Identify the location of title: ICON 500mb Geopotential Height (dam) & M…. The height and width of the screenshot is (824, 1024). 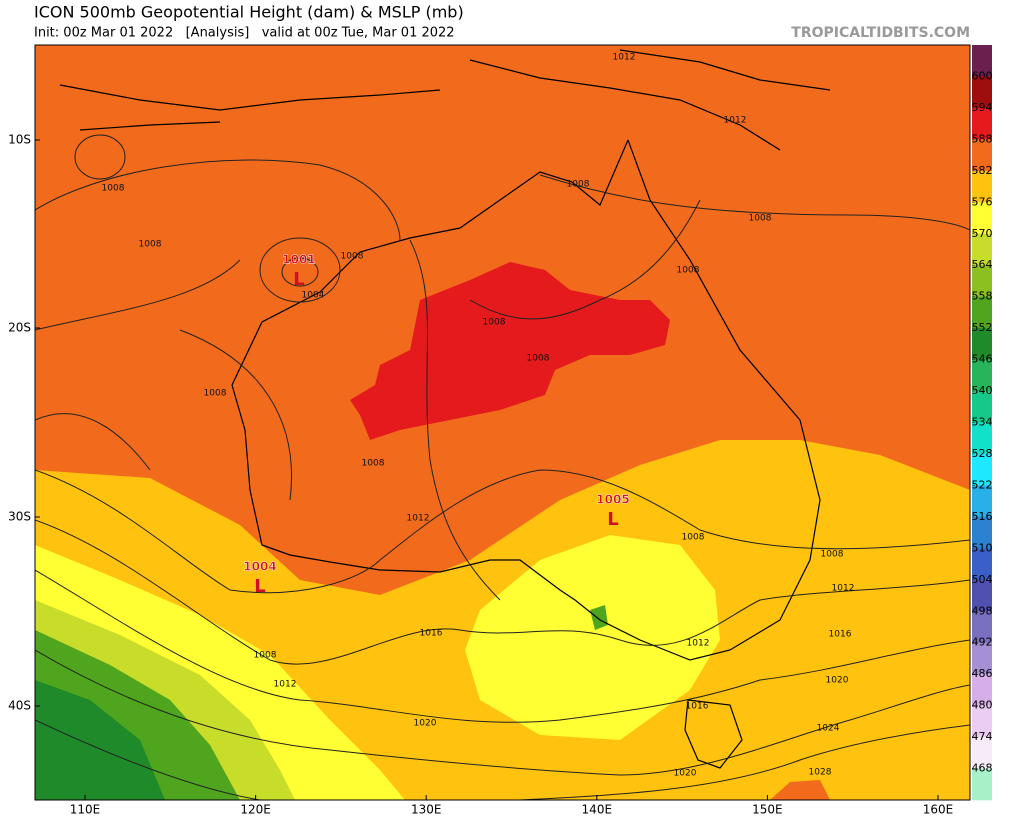
(249, 12).